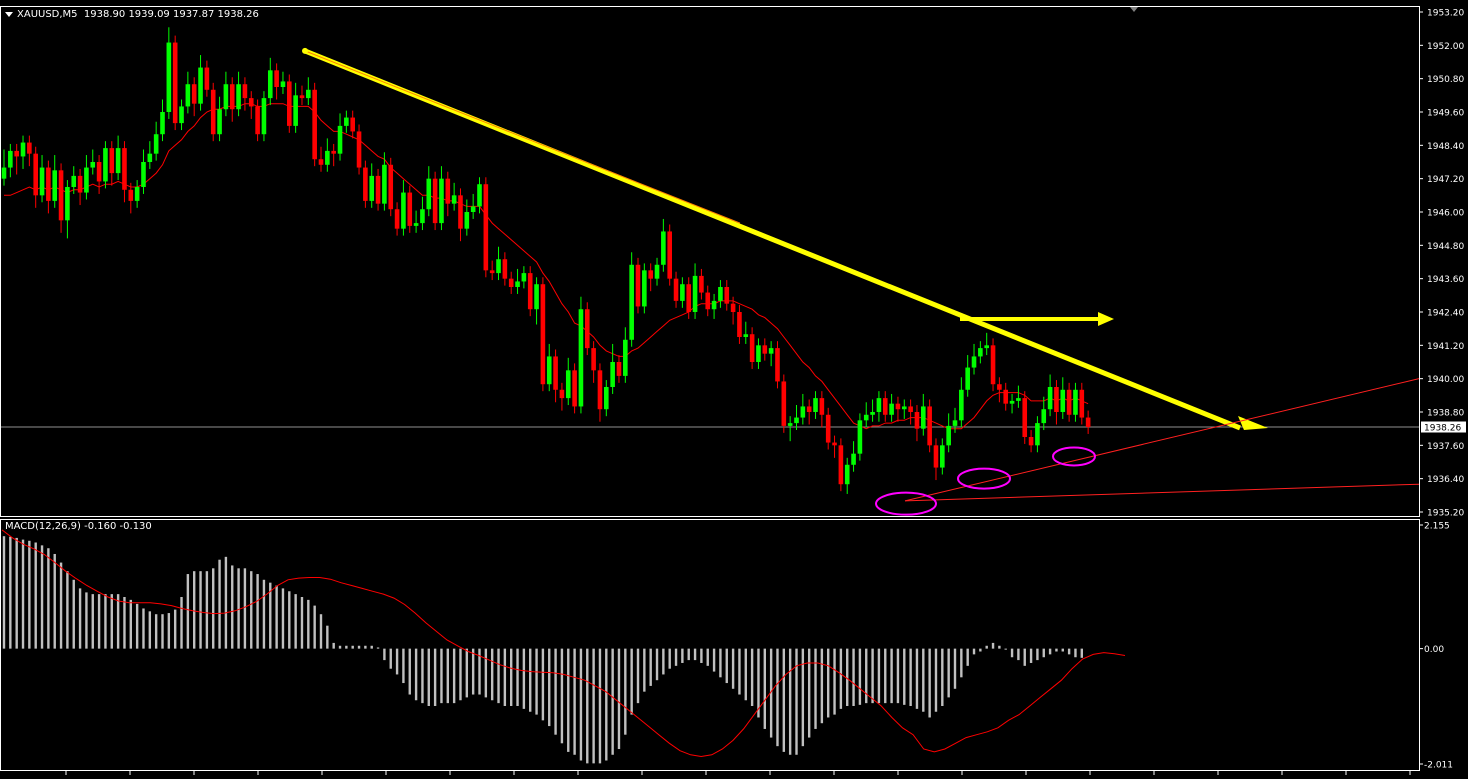  Describe the element at coordinates (1445, 147) in the screenshot. I see `price-tick-label: 1948.40` at that location.